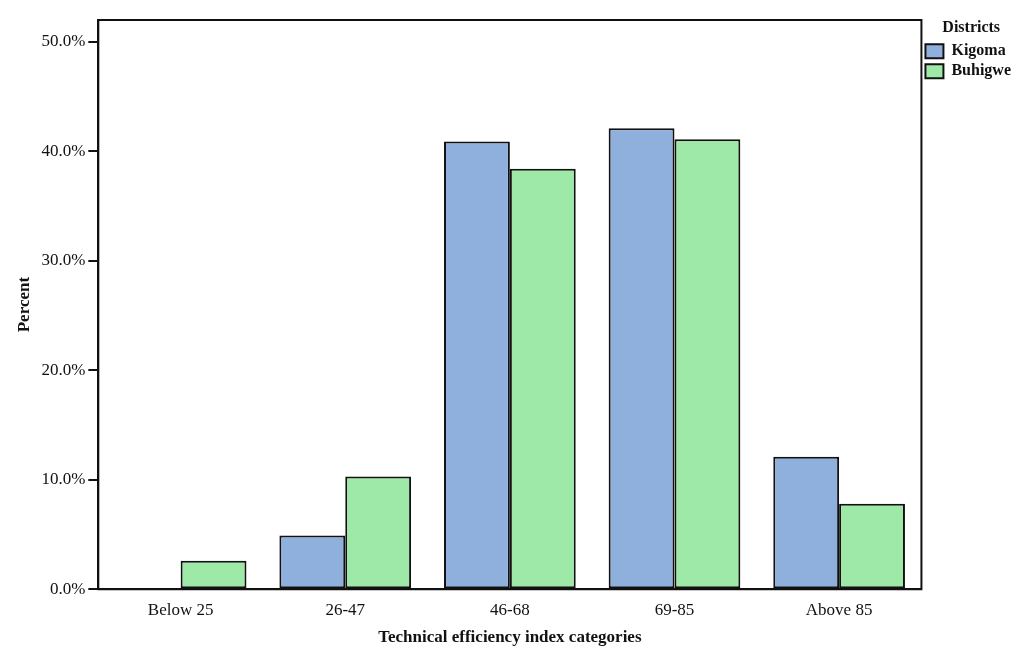  I want to click on y-tick-label: 20.0%, so click(63, 369).